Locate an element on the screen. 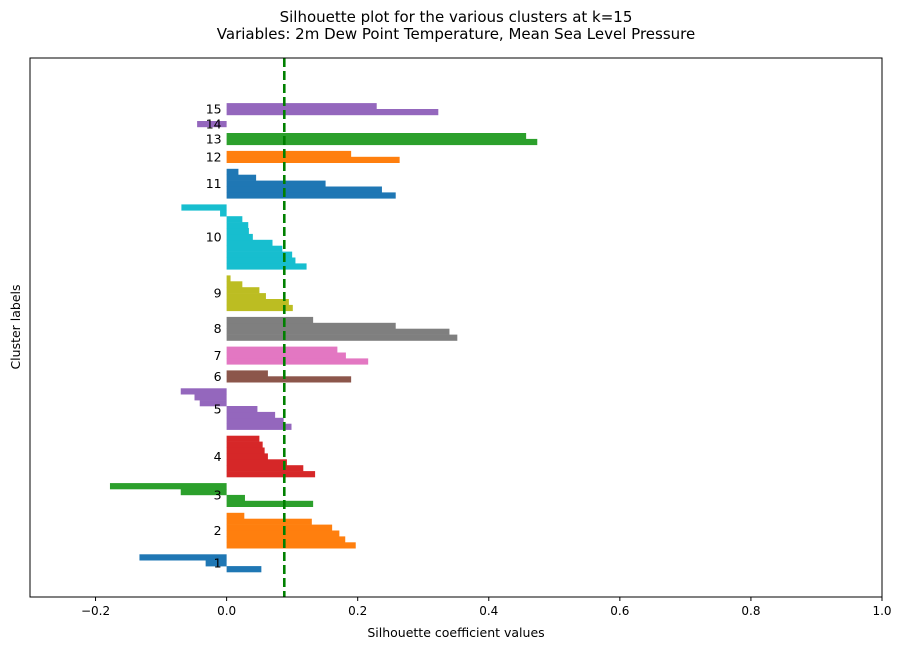 This screenshot has width=903, height=650. cluster-label-1: 1 is located at coordinates (218, 563).